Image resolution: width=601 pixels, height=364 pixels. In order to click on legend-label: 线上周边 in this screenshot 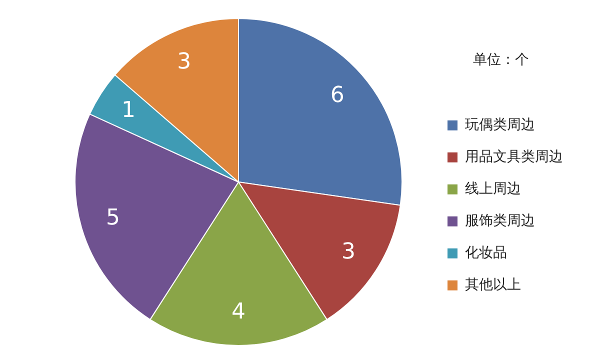, I will do `click(493, 189)`.